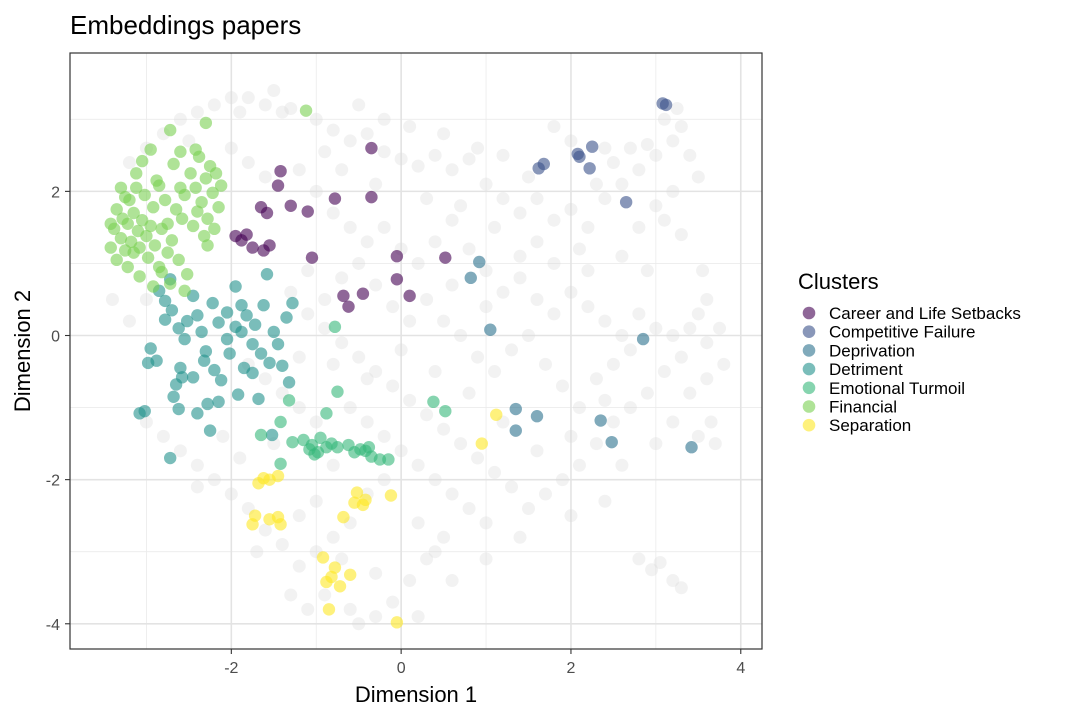 The image size is (1080, 720). What do you see at coordinates (340, 227) in the screenshot?
I see `series-career-and-life-setbacks` at bounding box center [340, 227].